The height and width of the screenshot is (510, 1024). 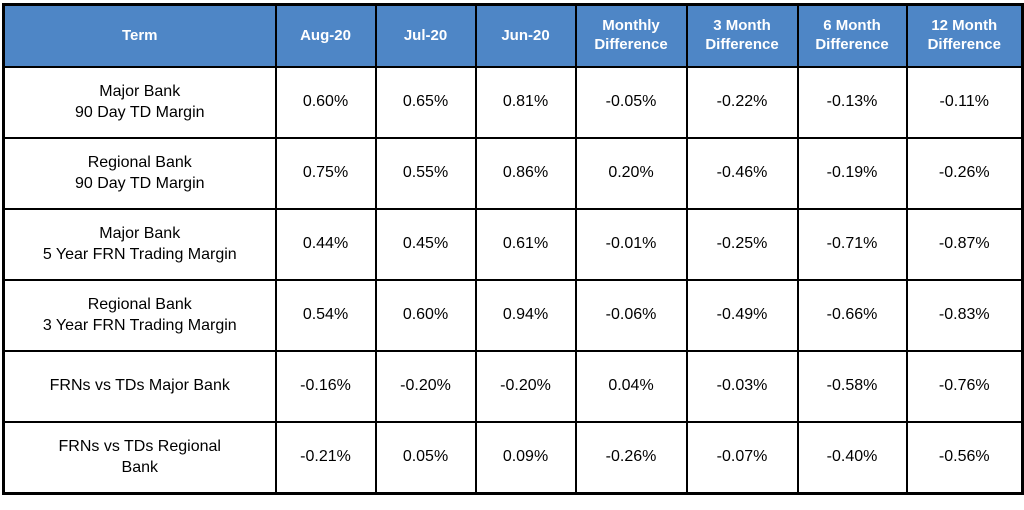 What do you see at coordinates (325, 386) in the screenshot?
I see `cell-value: -0.16%` at bounding box center [325, 386].